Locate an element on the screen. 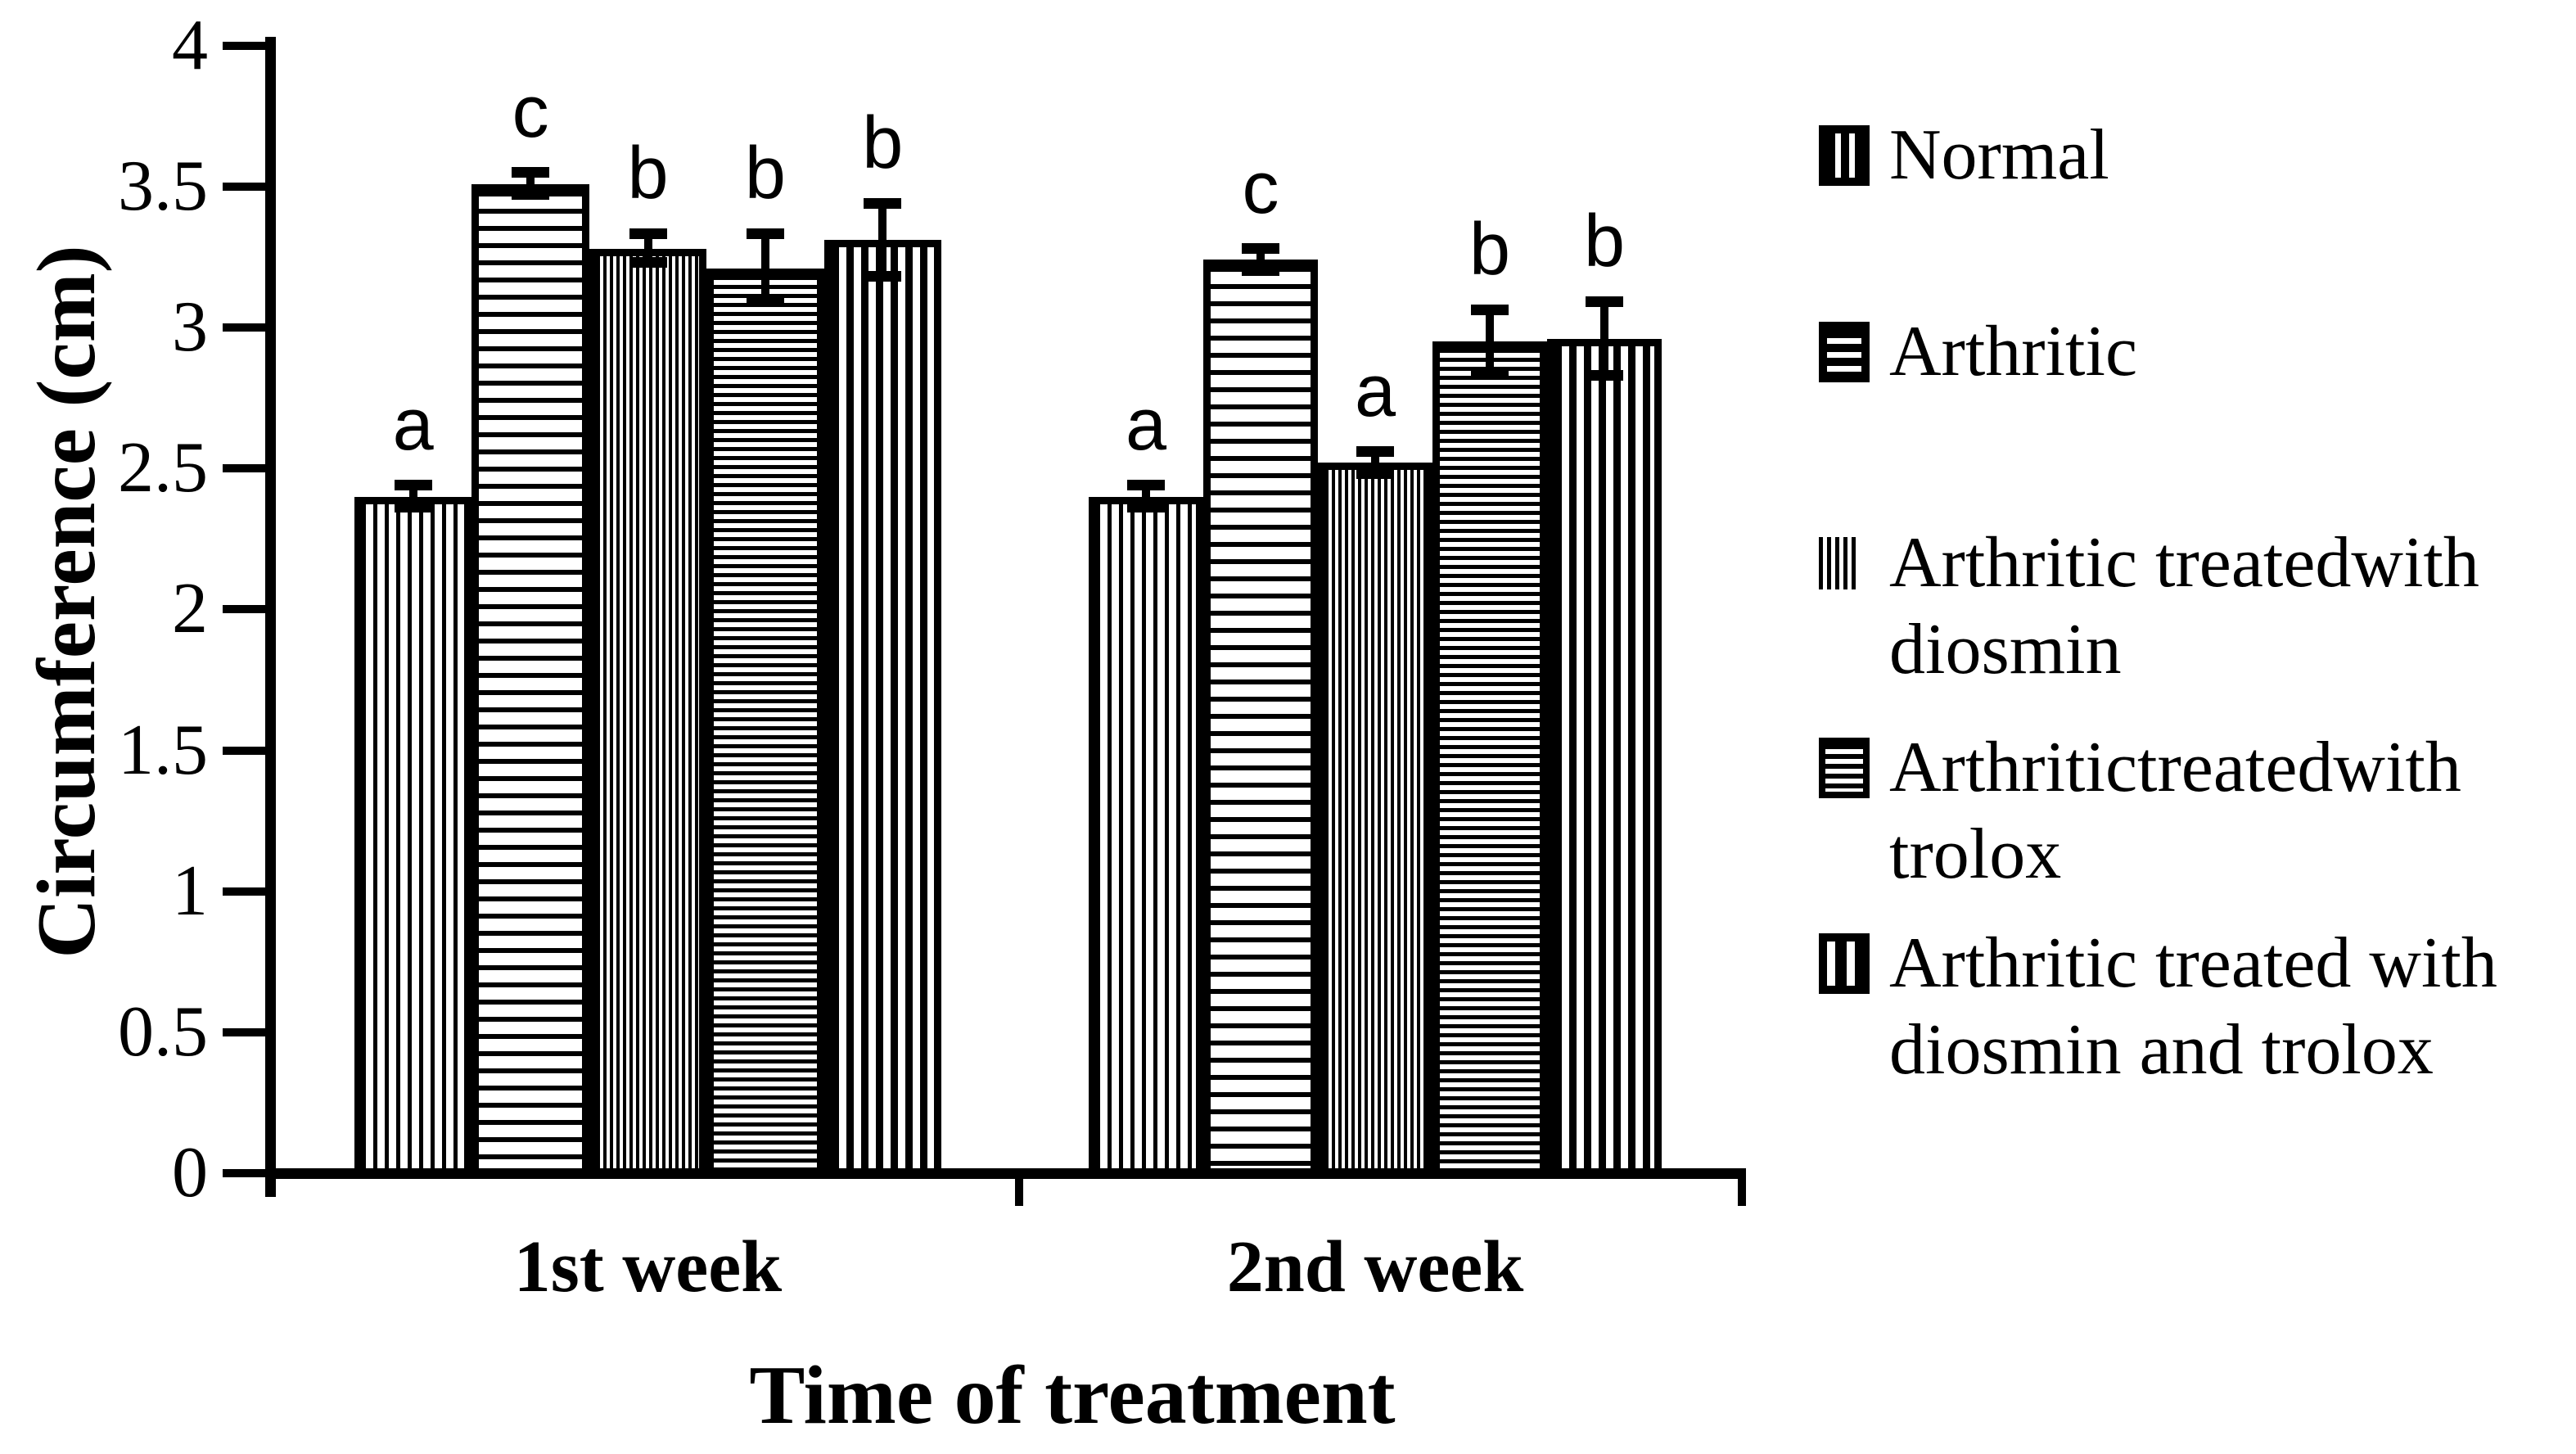  y-tick-label: 2.5 is located at coordinates (163, 468).